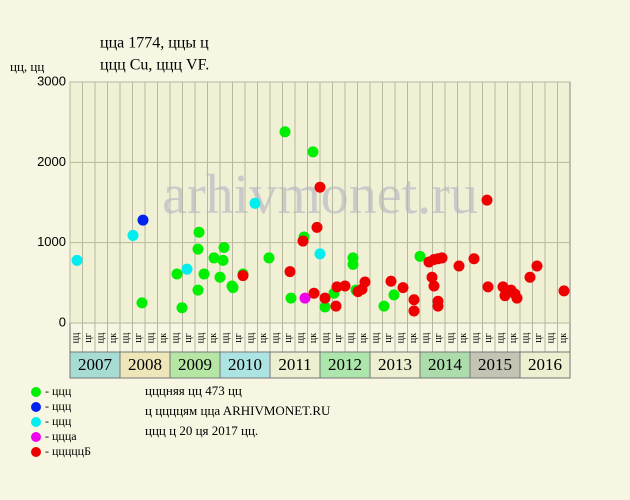 This screenshot has width=630, height=500. What do you see at coordinates (51, 241) in the screenshot?
I see `y-tick-label: 1000` at bounding box center [51, 241].